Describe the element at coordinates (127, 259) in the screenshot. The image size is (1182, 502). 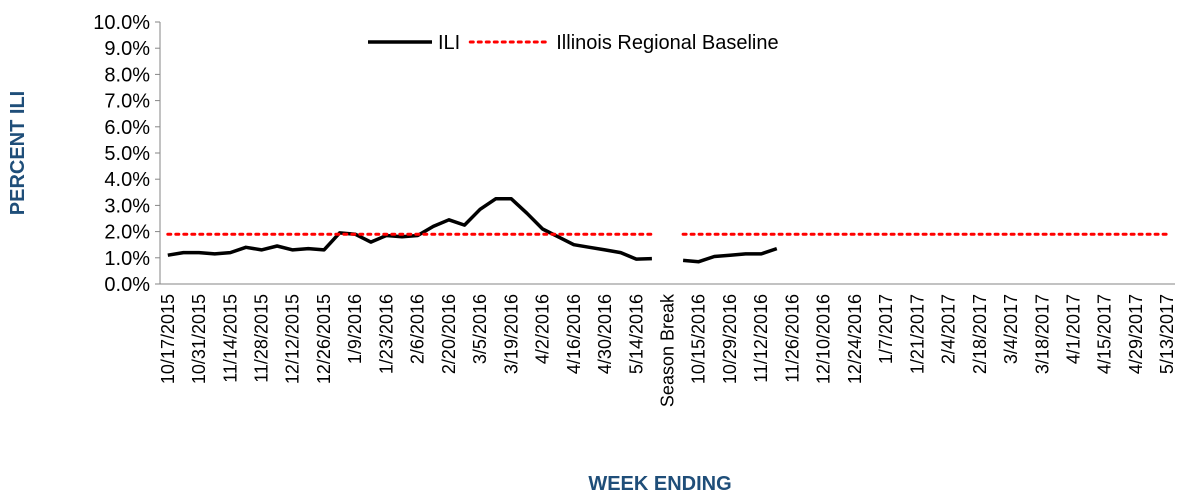
I see `y-tick-label: 1.0%` at that location.